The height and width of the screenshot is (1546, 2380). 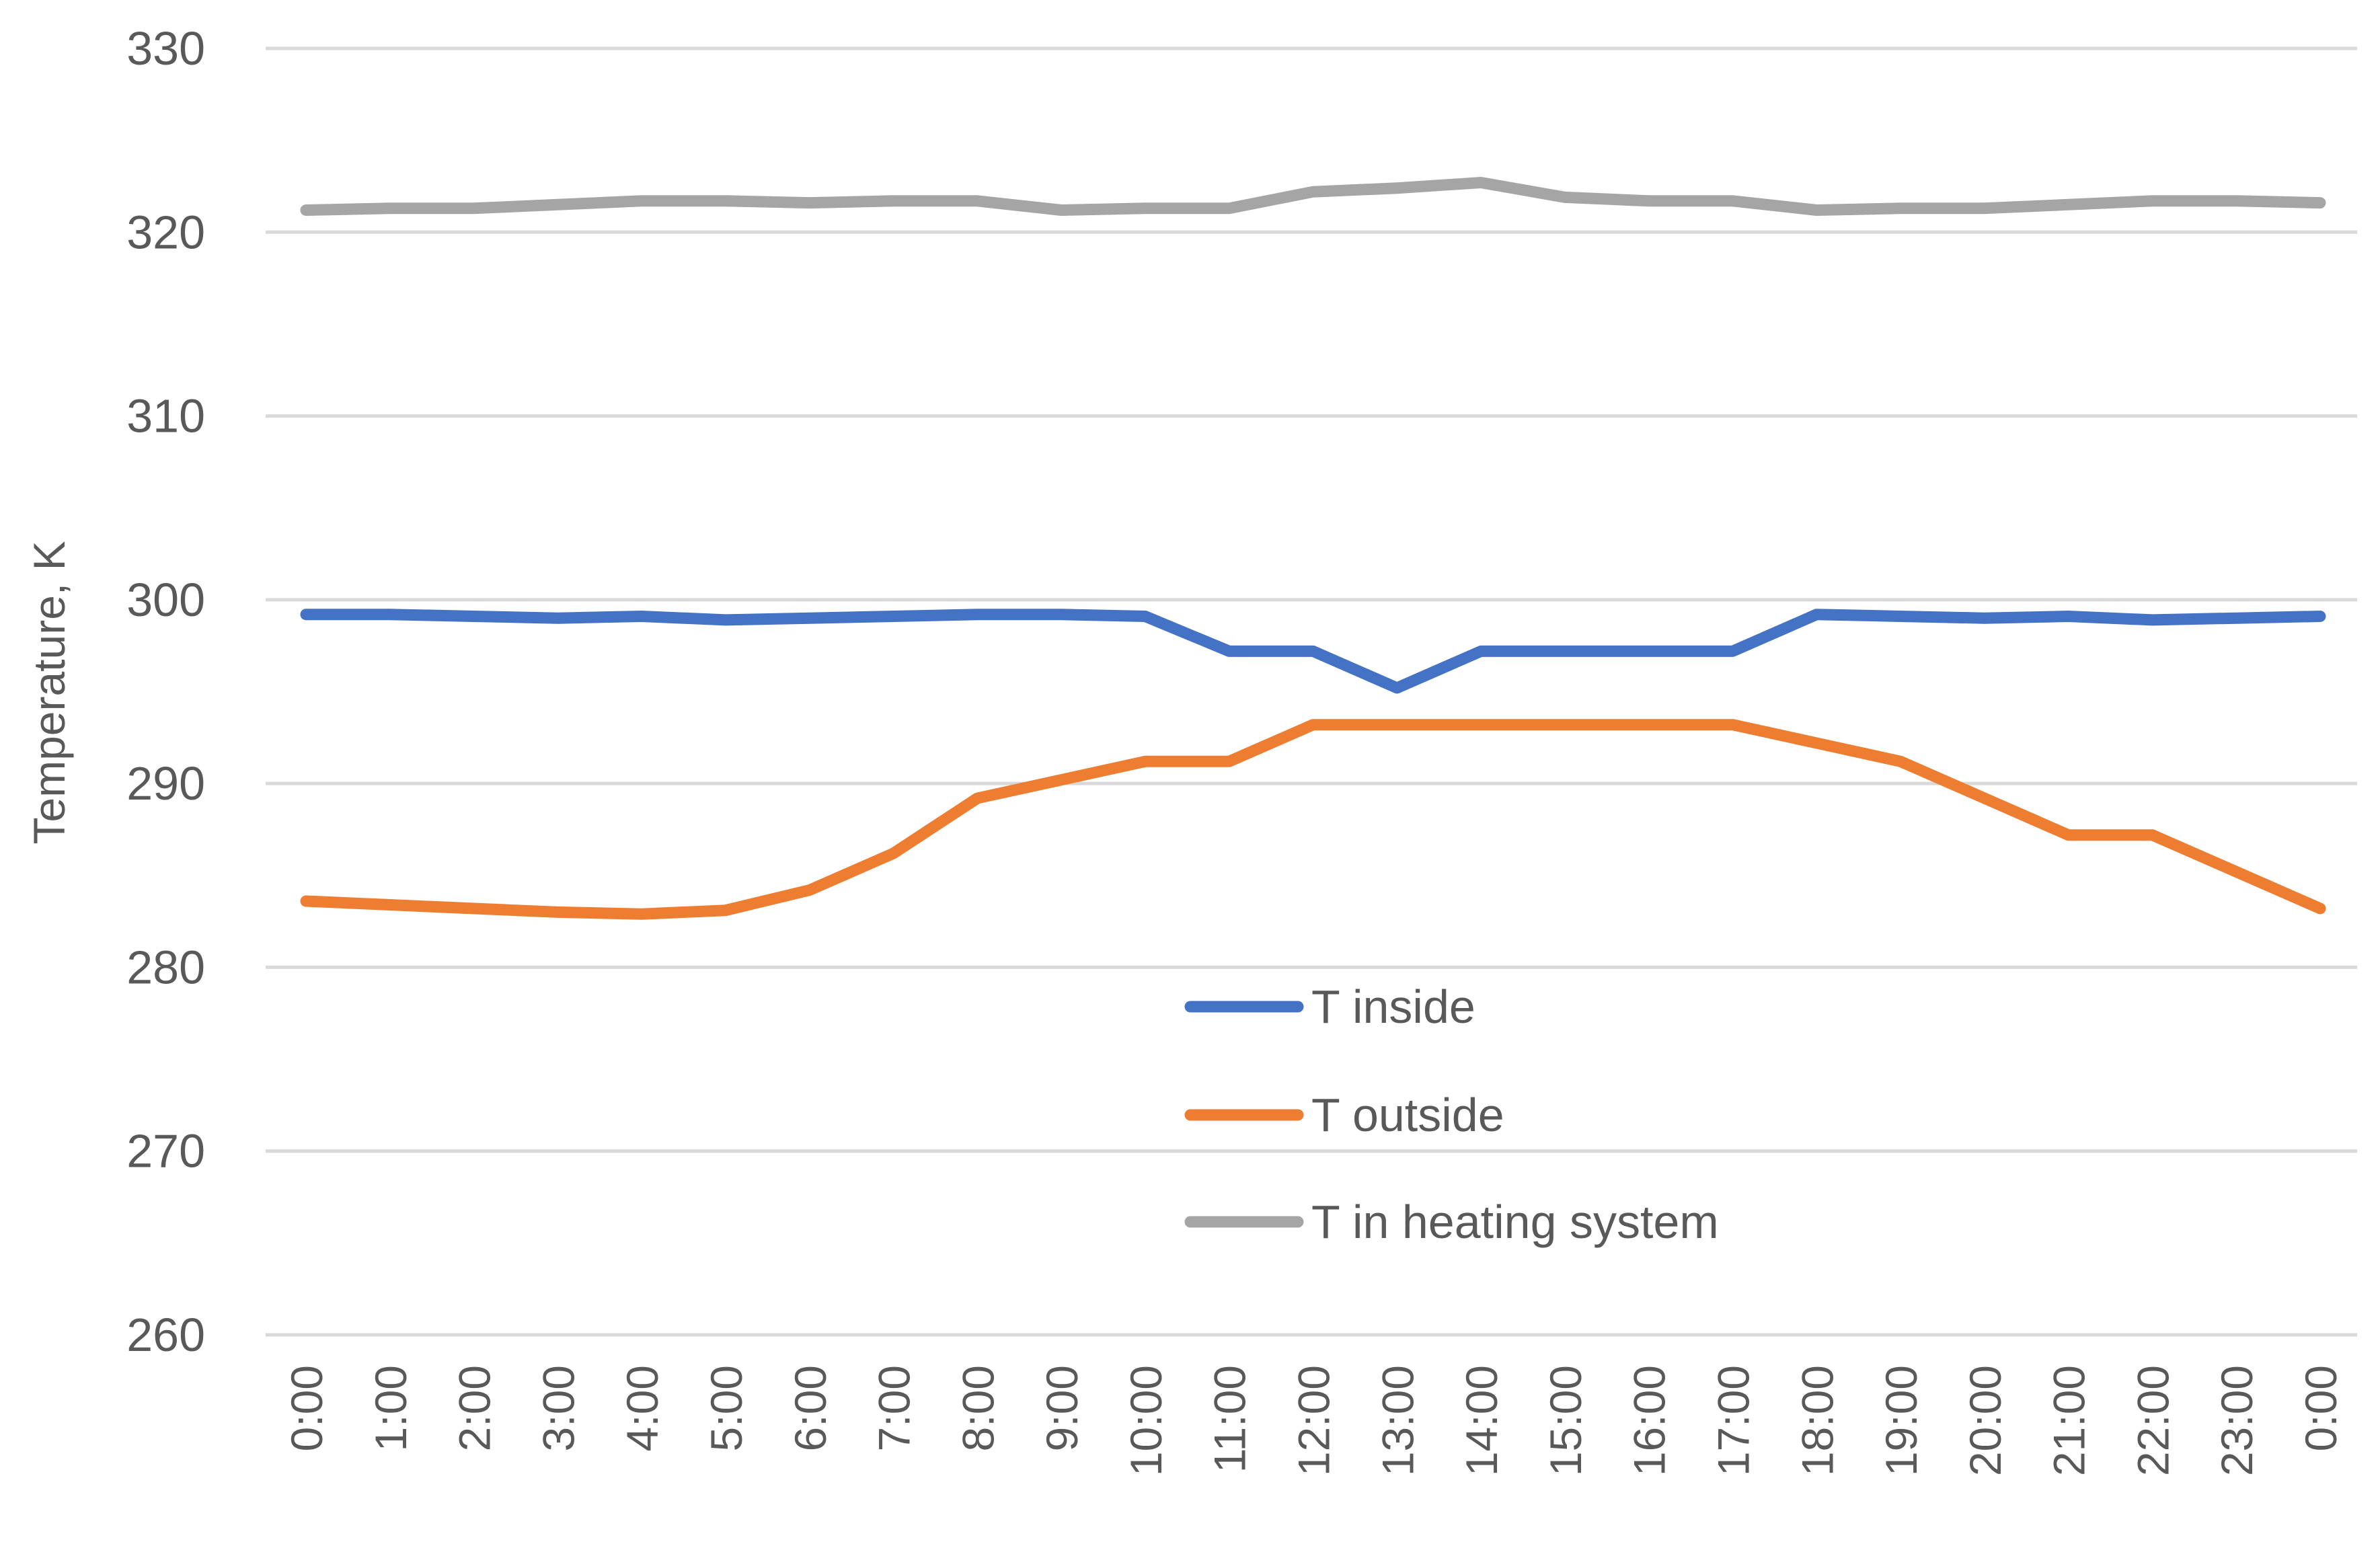 I want to click on y-axis-label: Temperature, K, so click(x=49, y=693).